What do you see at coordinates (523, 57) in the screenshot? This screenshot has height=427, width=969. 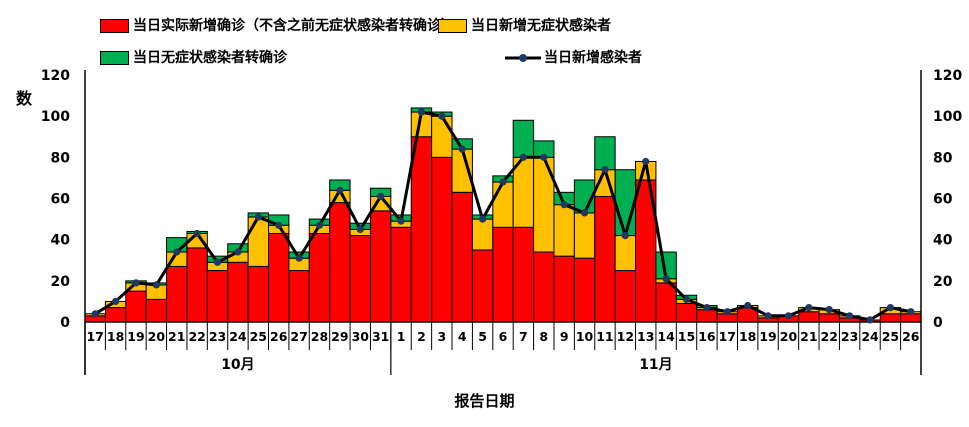 I see `legend-dot` at bounding box center [523, 57].